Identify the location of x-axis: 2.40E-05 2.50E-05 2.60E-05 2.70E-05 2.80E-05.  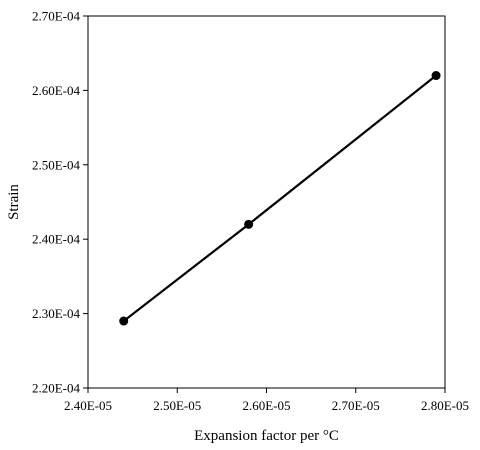
(266, 400).